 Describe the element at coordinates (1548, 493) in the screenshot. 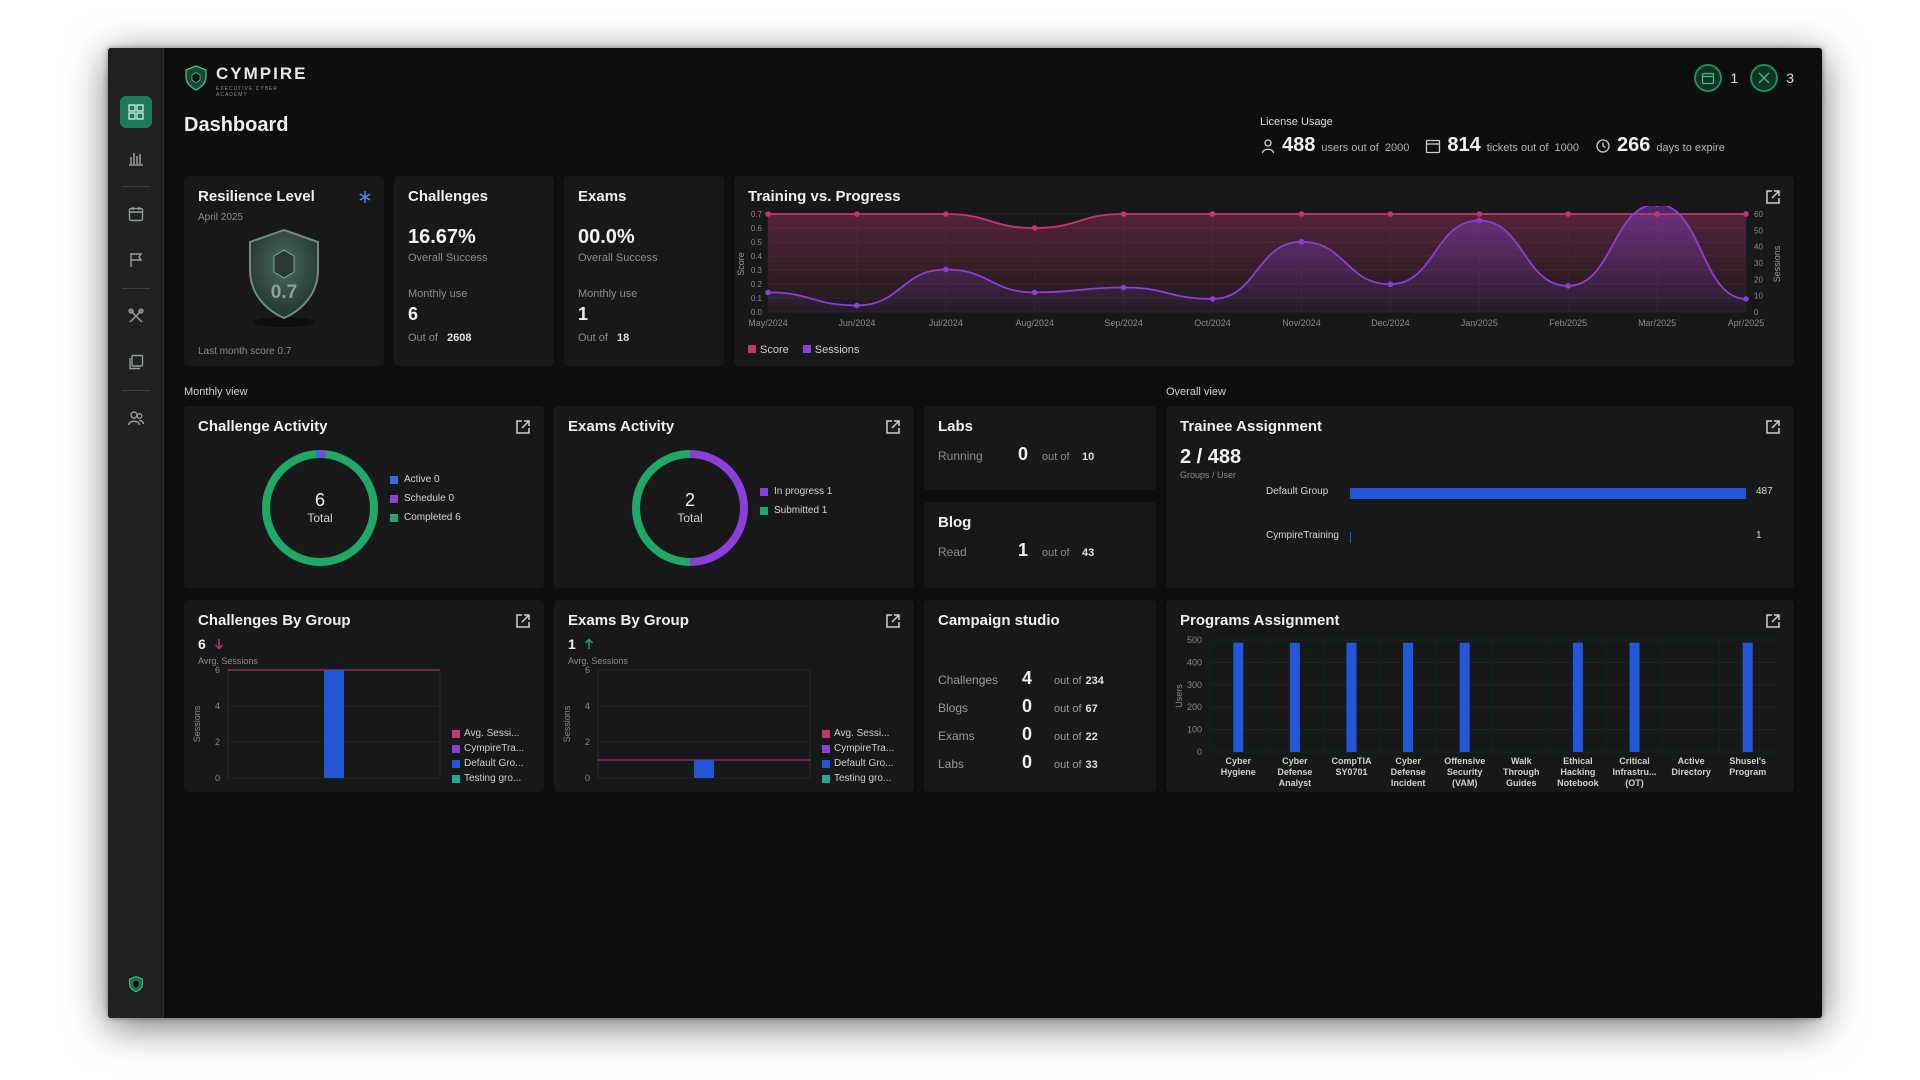

I see `trainee-bar-default` at that location.